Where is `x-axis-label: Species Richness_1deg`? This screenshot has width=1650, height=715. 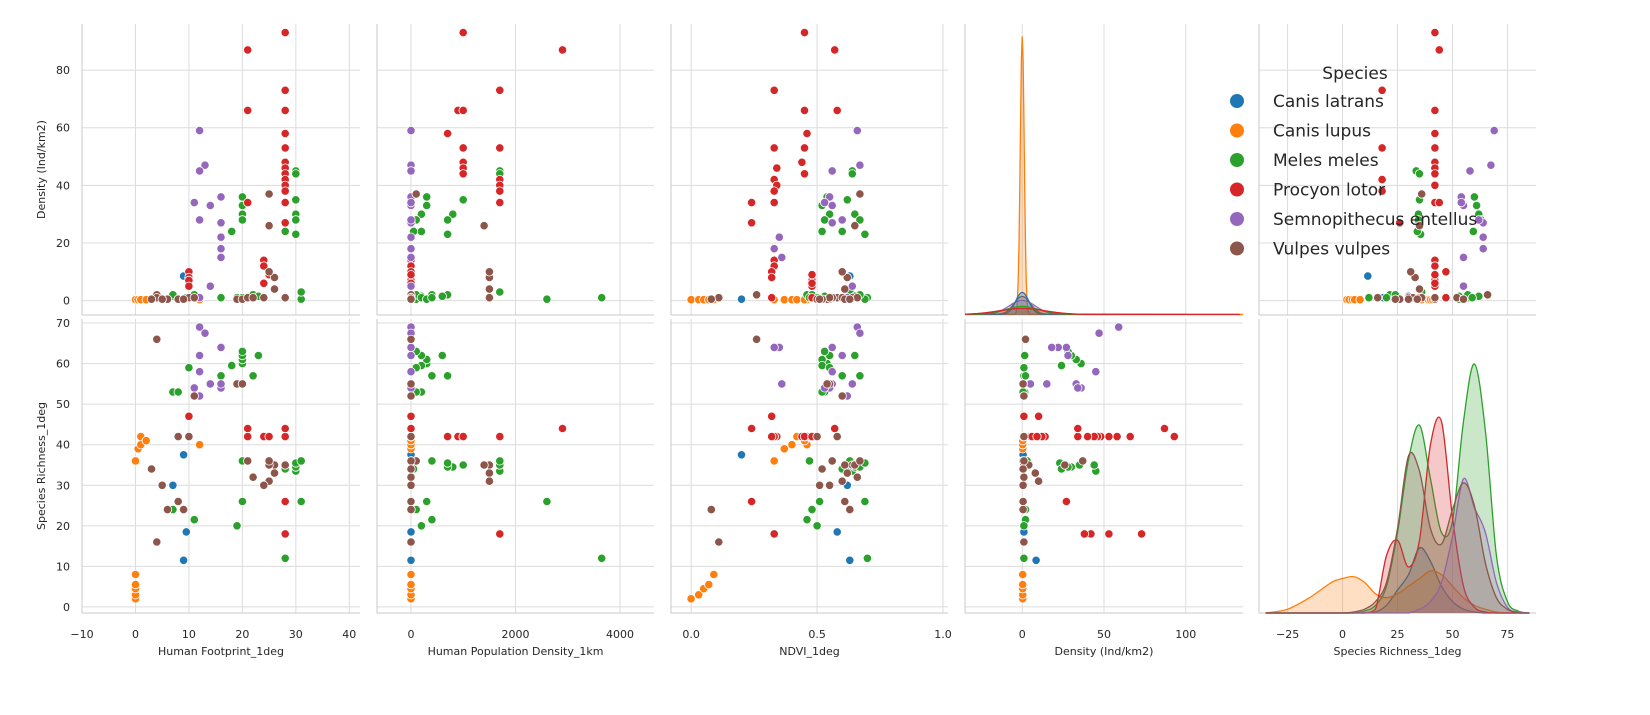
x-axis-label: Species Richness_1deg is located at coordinates (1398, 651).